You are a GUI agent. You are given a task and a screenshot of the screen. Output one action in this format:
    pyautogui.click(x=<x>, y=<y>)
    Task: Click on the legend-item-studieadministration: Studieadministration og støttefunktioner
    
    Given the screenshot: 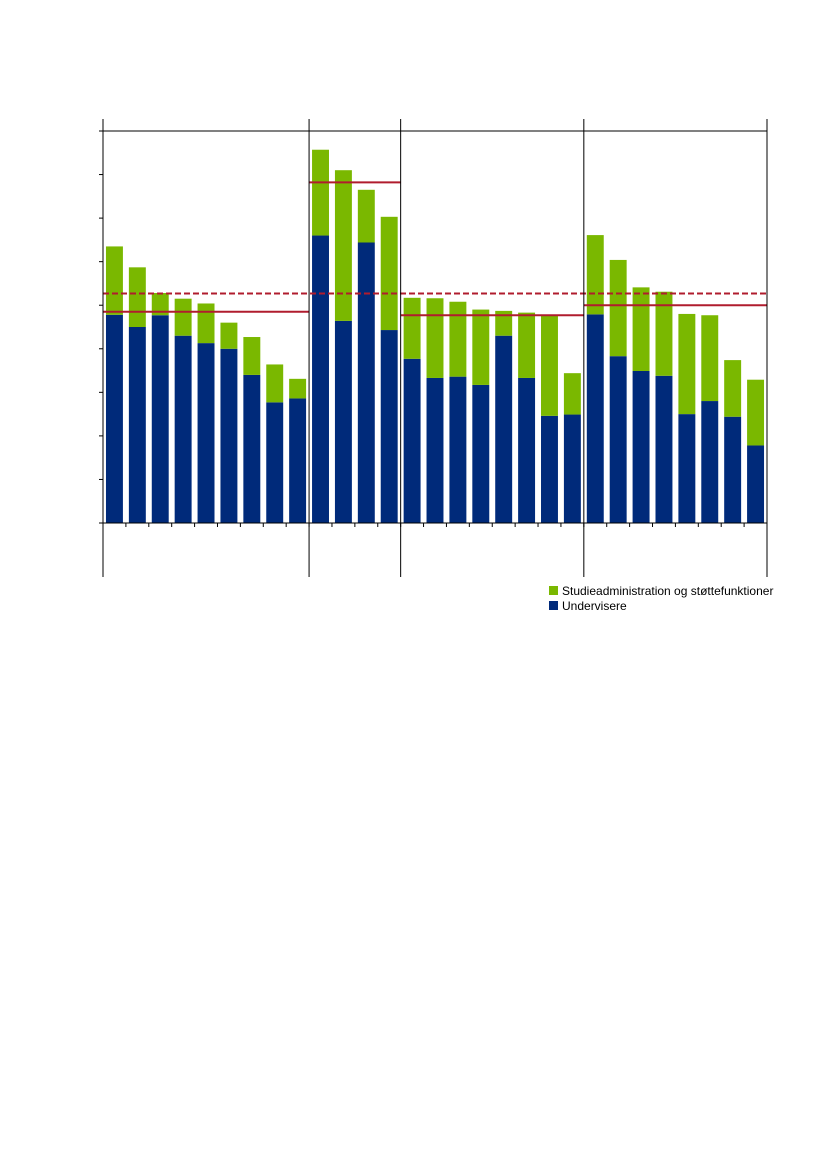 What is the action you would take?
    pyautogui.click(x=661, y=590)
    